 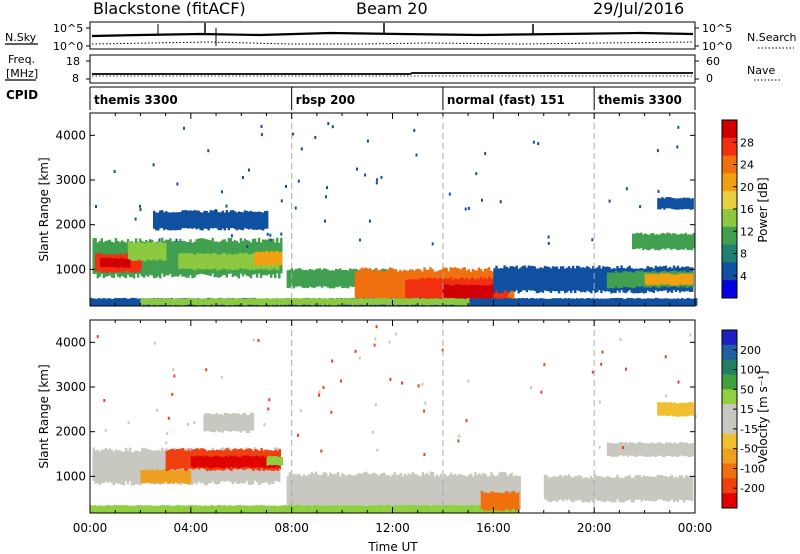 I want to click on beam-label: Beam 20, so click(x=392, y=9).